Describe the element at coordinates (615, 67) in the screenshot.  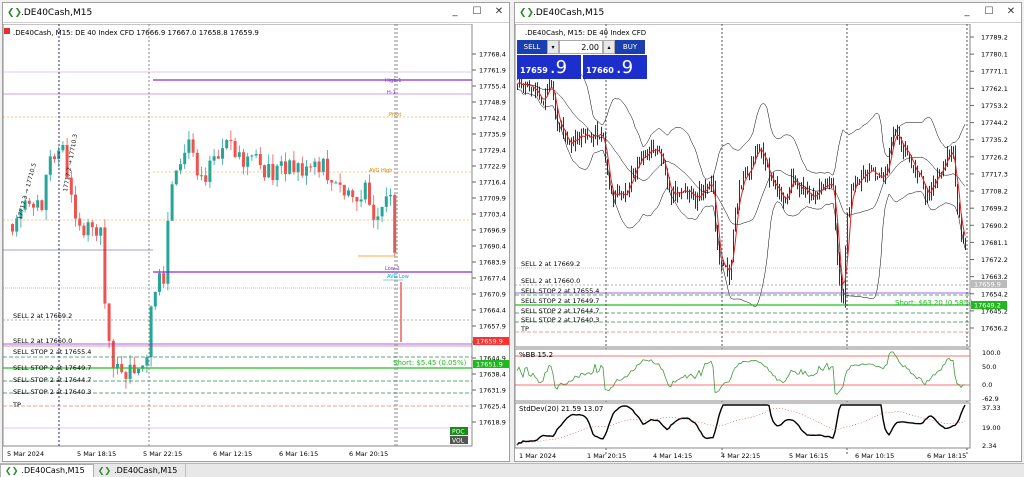
I see `buy-price-box: 17660 .9` at that location.